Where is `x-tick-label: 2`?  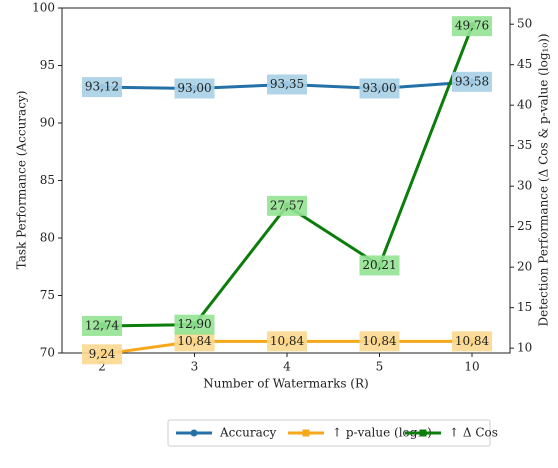
x-tick-label: 2 is located at coordinates (102, 367).